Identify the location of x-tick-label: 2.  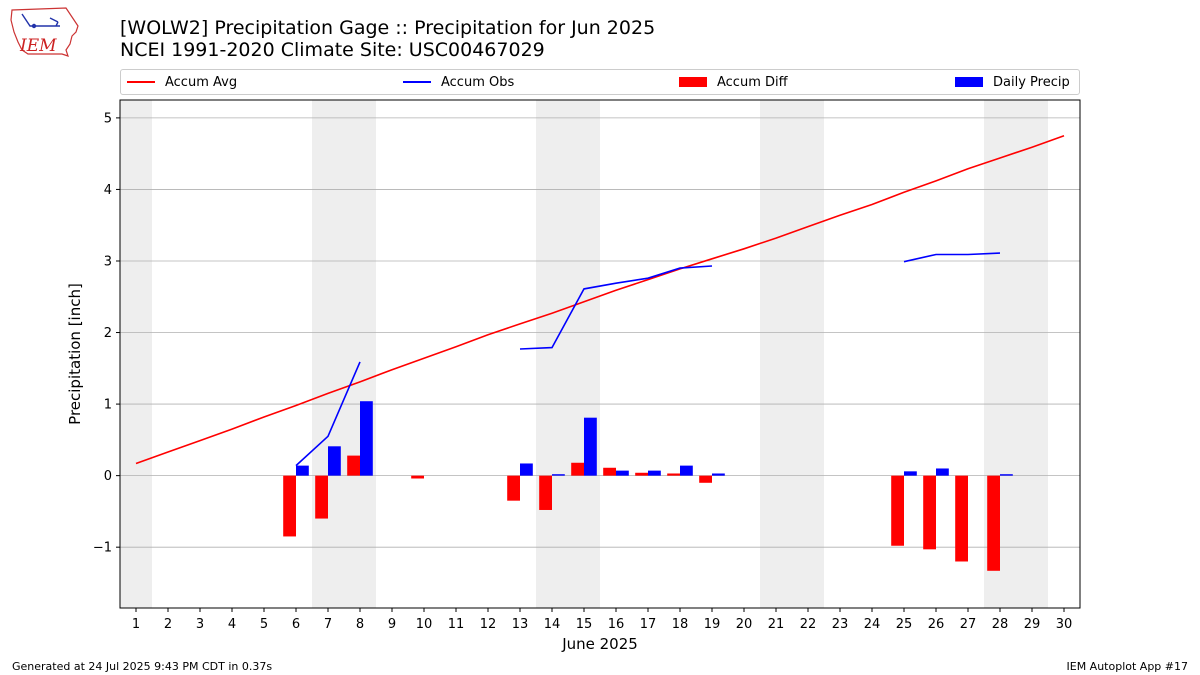
(168, 624).